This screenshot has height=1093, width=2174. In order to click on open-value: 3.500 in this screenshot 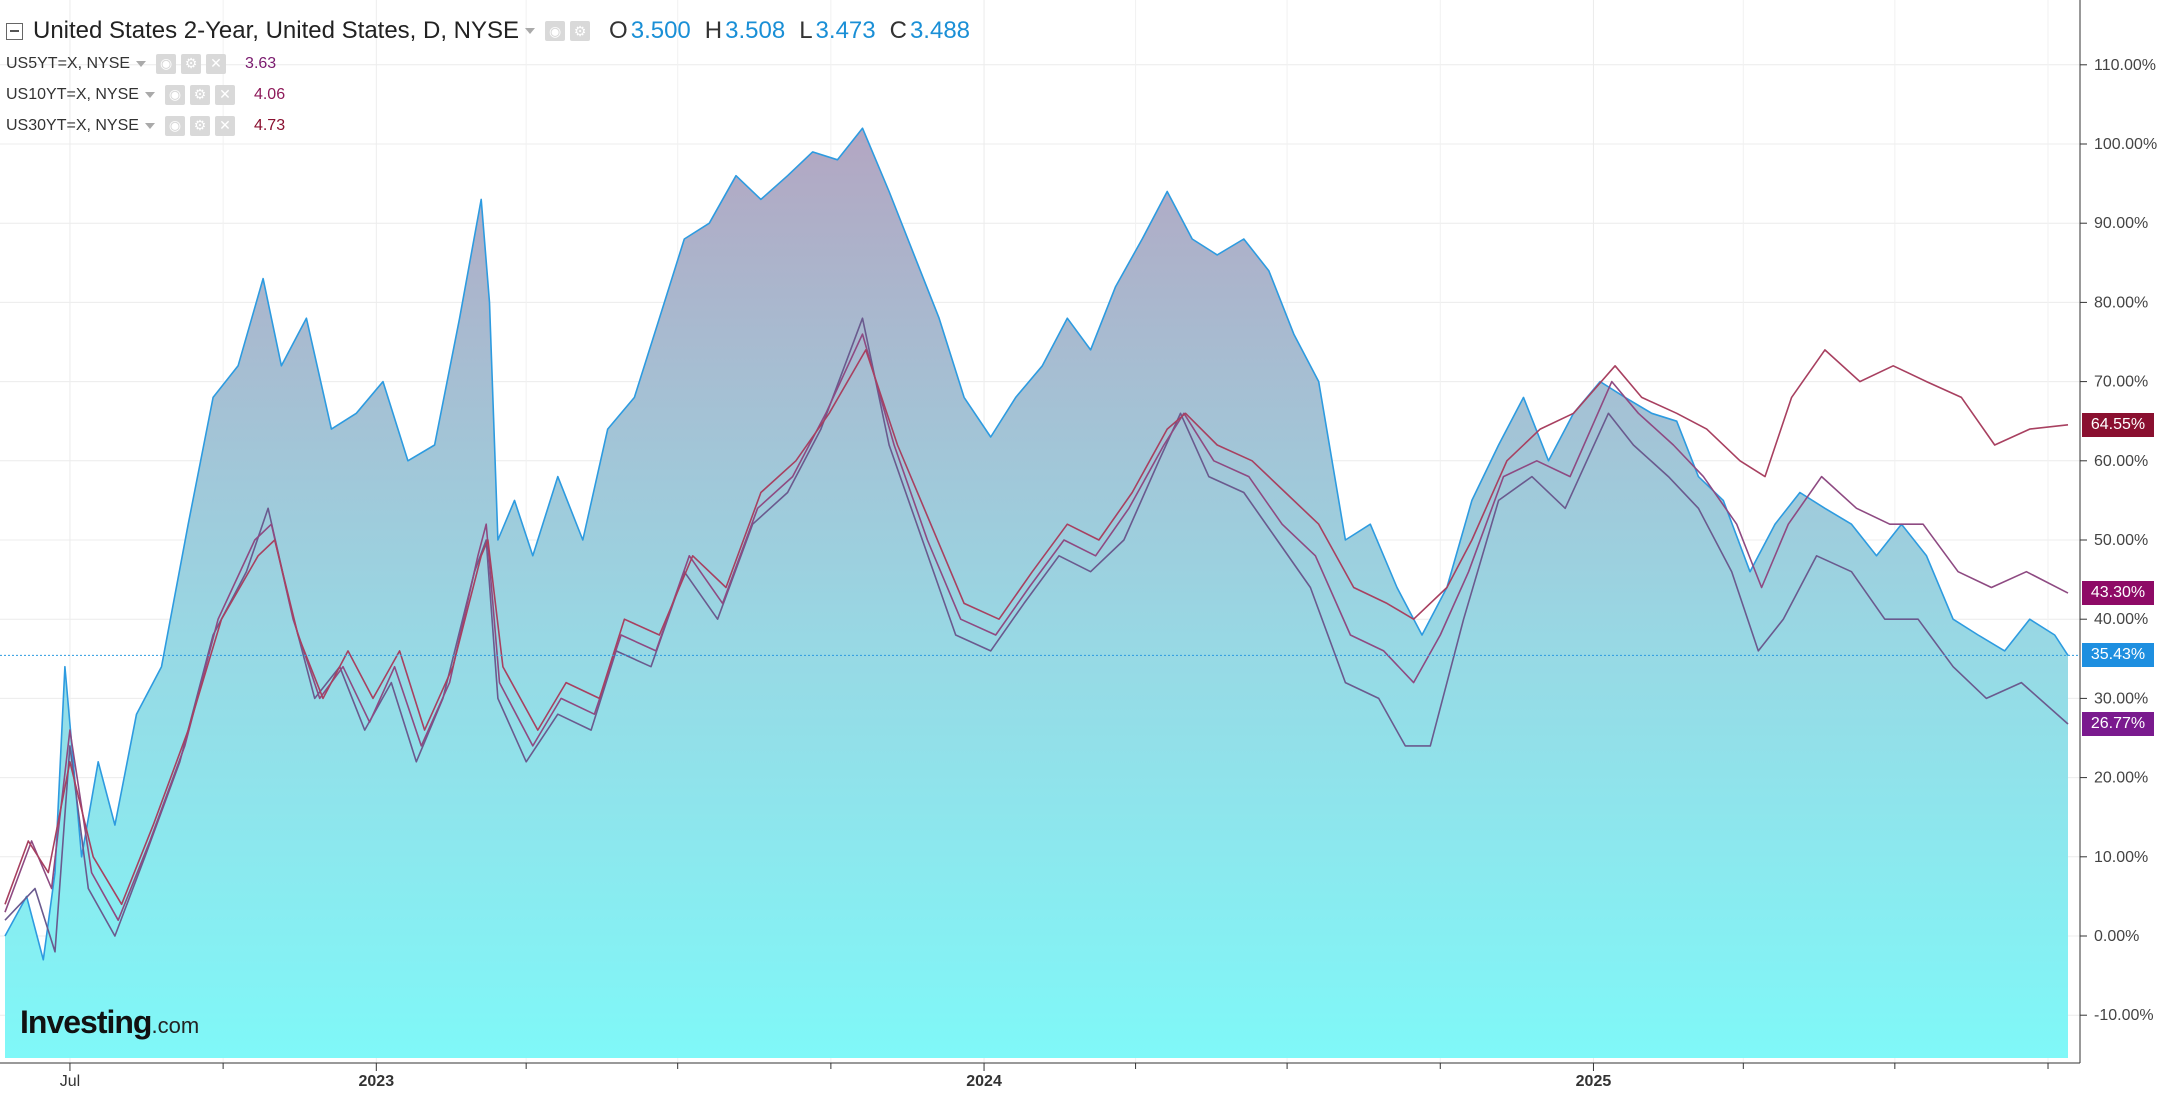, I will do `click(660, 30)`.